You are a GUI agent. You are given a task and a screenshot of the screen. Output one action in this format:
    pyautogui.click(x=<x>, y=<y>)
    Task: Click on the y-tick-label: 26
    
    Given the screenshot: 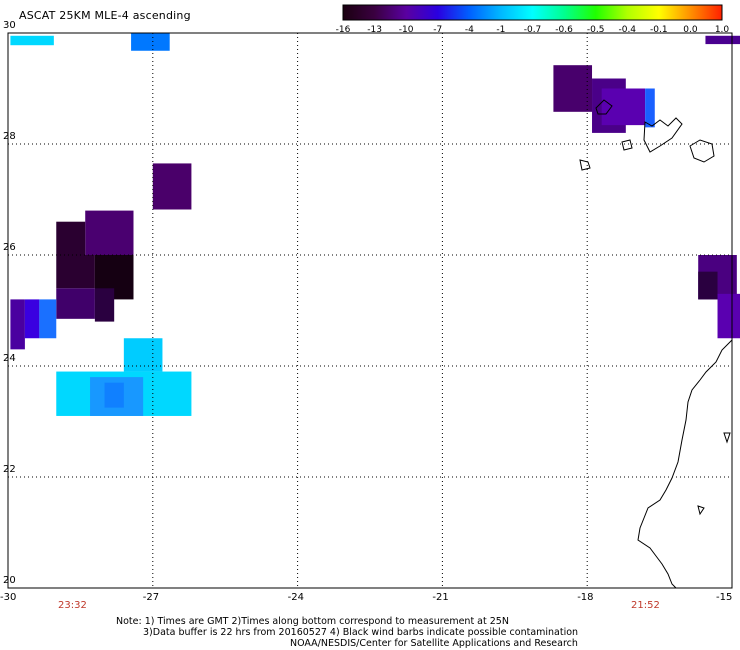 What is the action you would take?
    pyautogui.click(x=9, y=247)
    